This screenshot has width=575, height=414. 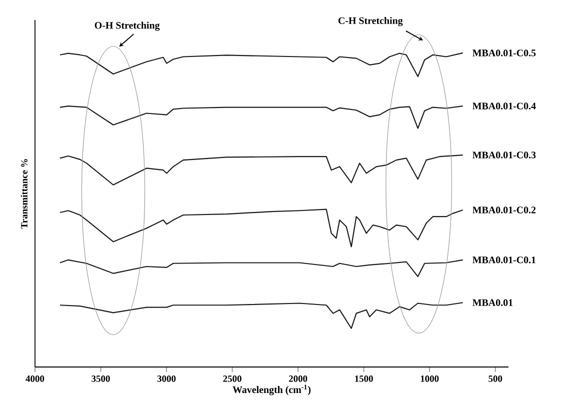 What do you see at coordinates (370, 21) in the screenshot?
I see `text: C-H Stretching` at bounding box center [370, 21].